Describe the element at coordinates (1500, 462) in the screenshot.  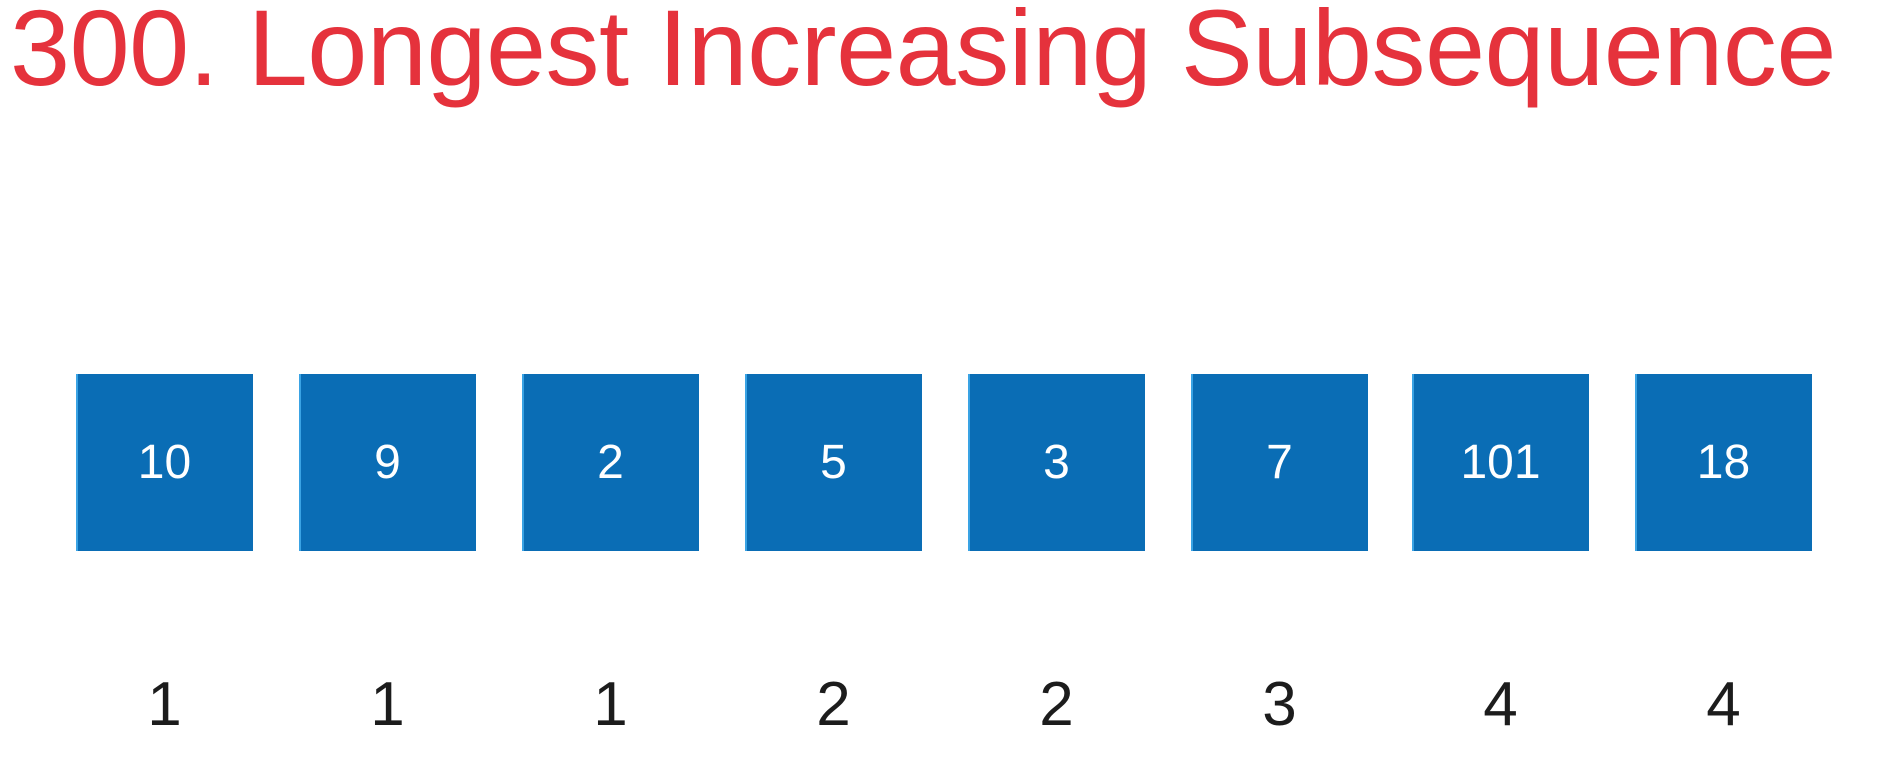
I see `array-box: 101` at that location.